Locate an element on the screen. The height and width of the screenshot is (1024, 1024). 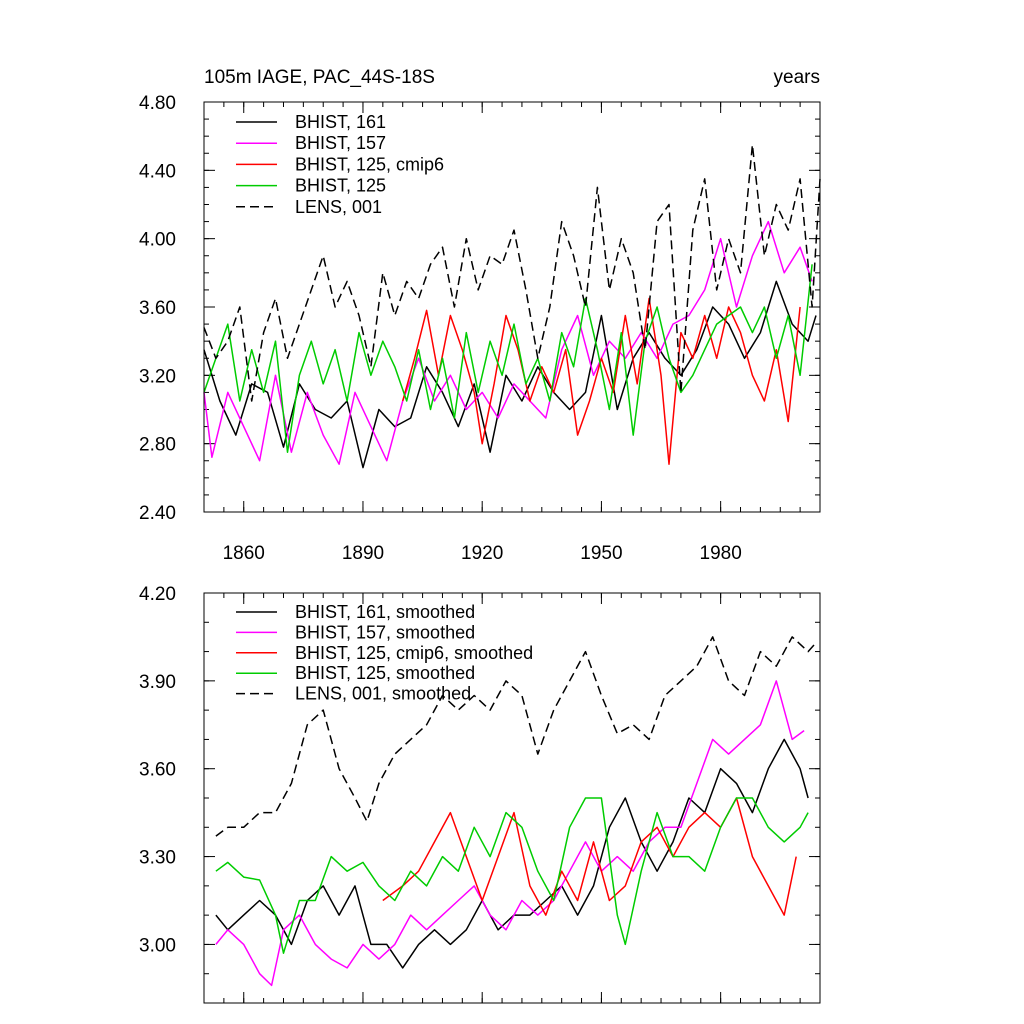
legend-label: LENS, 001, smoothed is located at coordinates (383, 694).